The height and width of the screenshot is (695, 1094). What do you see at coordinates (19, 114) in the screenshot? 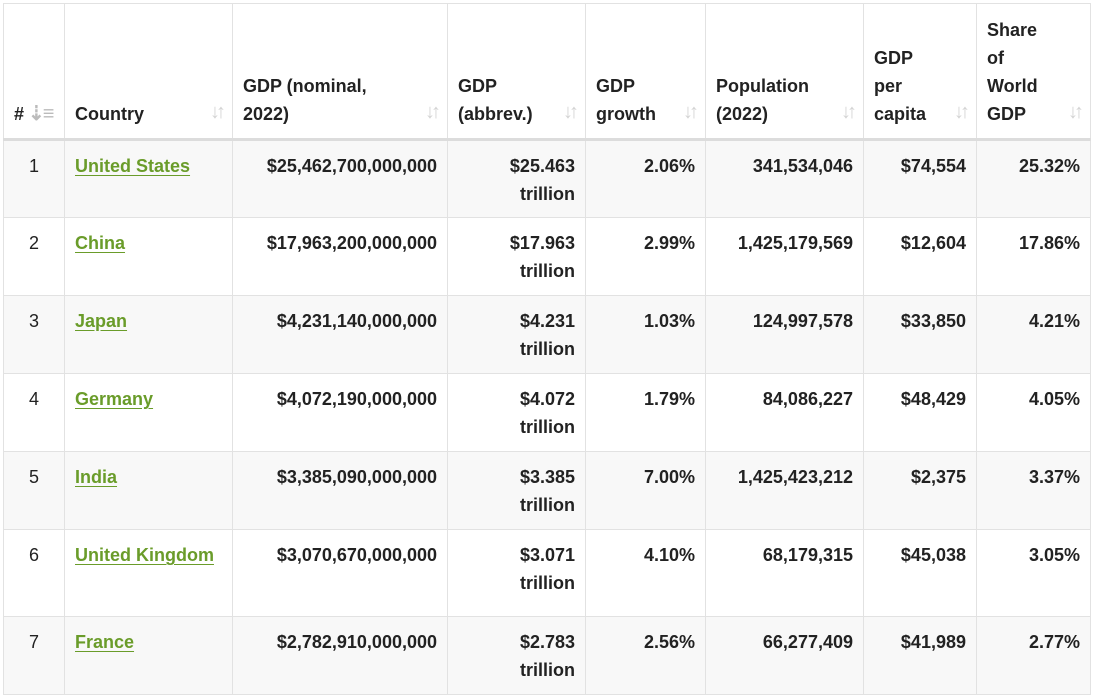
I see `column-header-label: #` at bounding box center [19, 114].